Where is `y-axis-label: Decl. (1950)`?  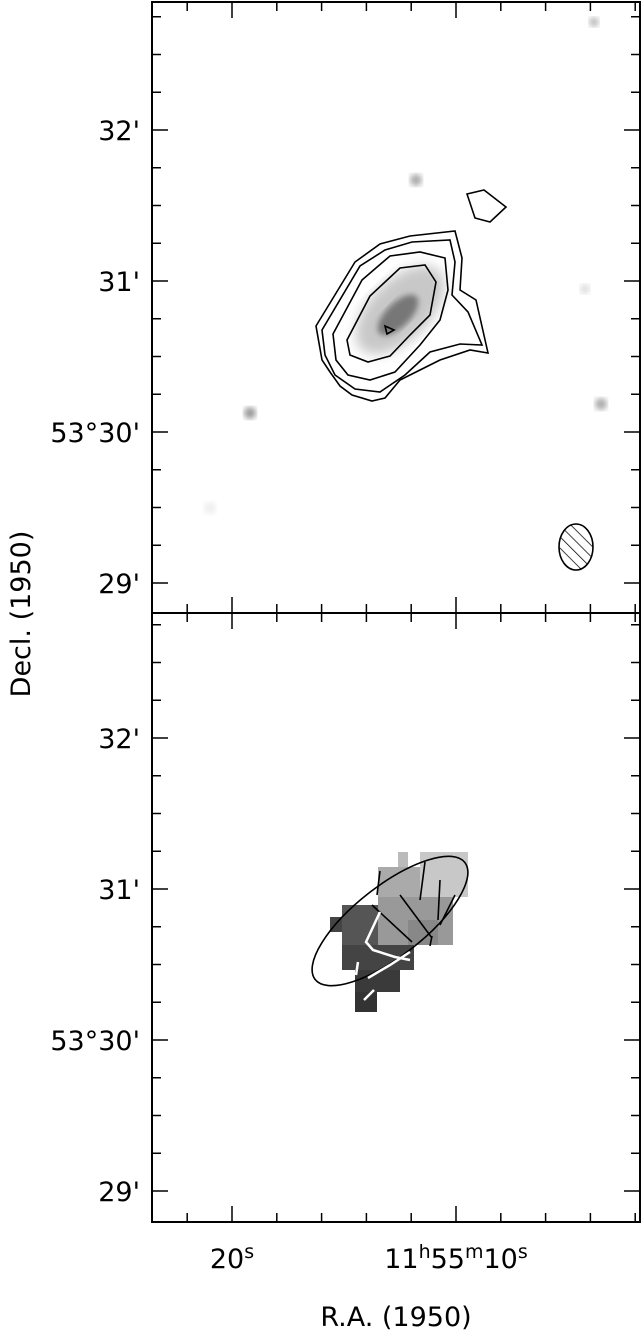 y-axis-label: Decl. (1950) is located at coordinates (21, 614).